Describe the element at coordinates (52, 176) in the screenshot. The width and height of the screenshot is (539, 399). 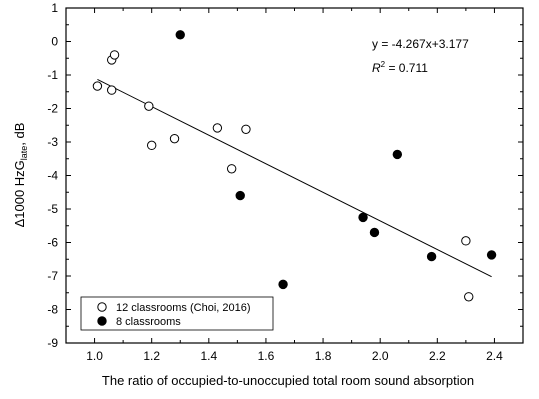
I see `y-tick-label: -4` at that location.